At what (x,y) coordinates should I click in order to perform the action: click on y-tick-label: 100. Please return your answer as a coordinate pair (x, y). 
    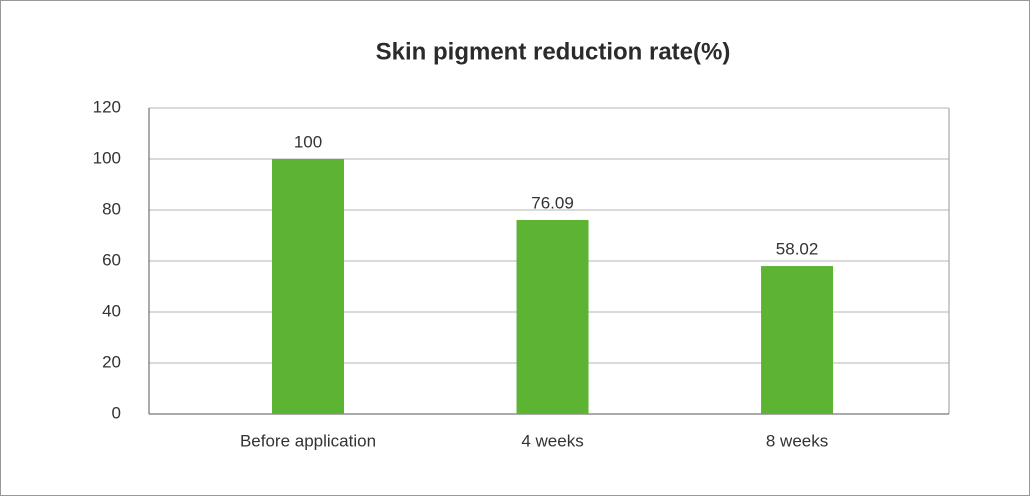
    Looking at the image, I should click on (107, 157).